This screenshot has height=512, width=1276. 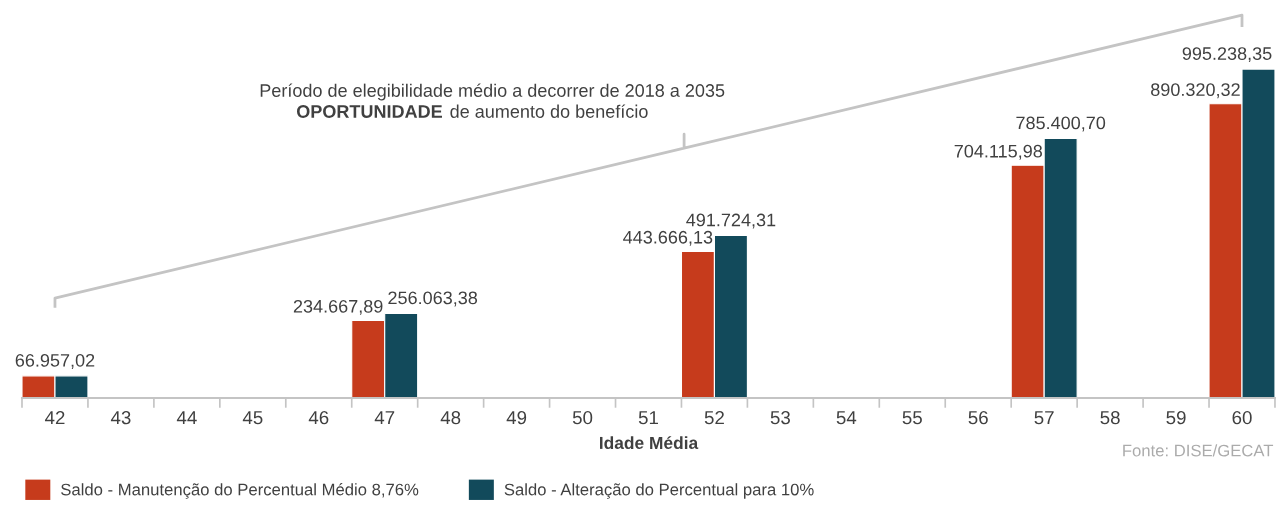 What do you see at coordinates (54, 418) in the screenshot?
I see `x-tick-label: 42` at bounding box center [54, 418].